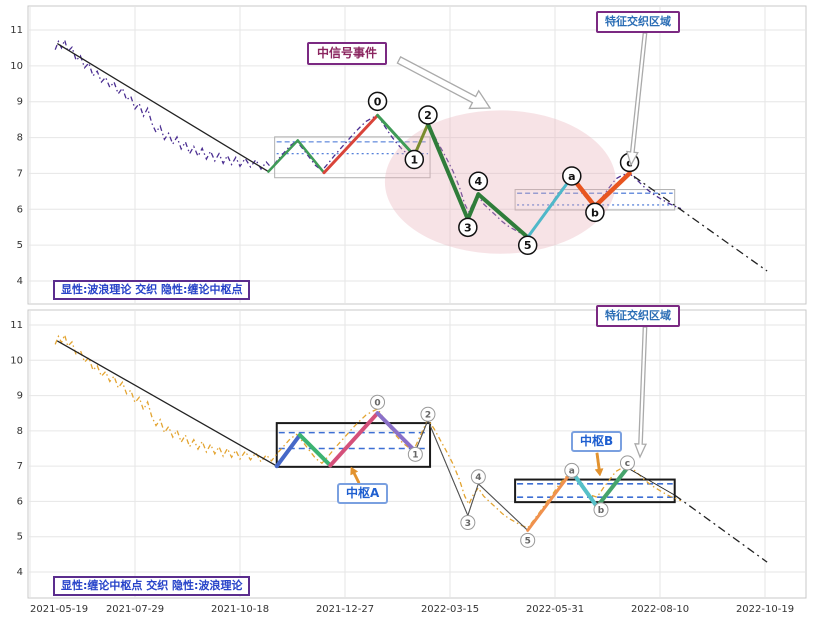  I want to click on x-tick-label: 2022-08-10, so click(660, 609).